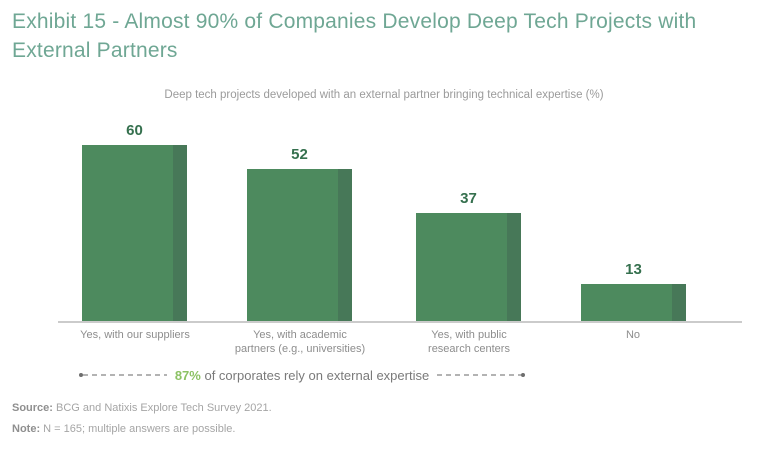 This screenshot has height=456, width=768. I want to click on bar-no, so click(633, 303).